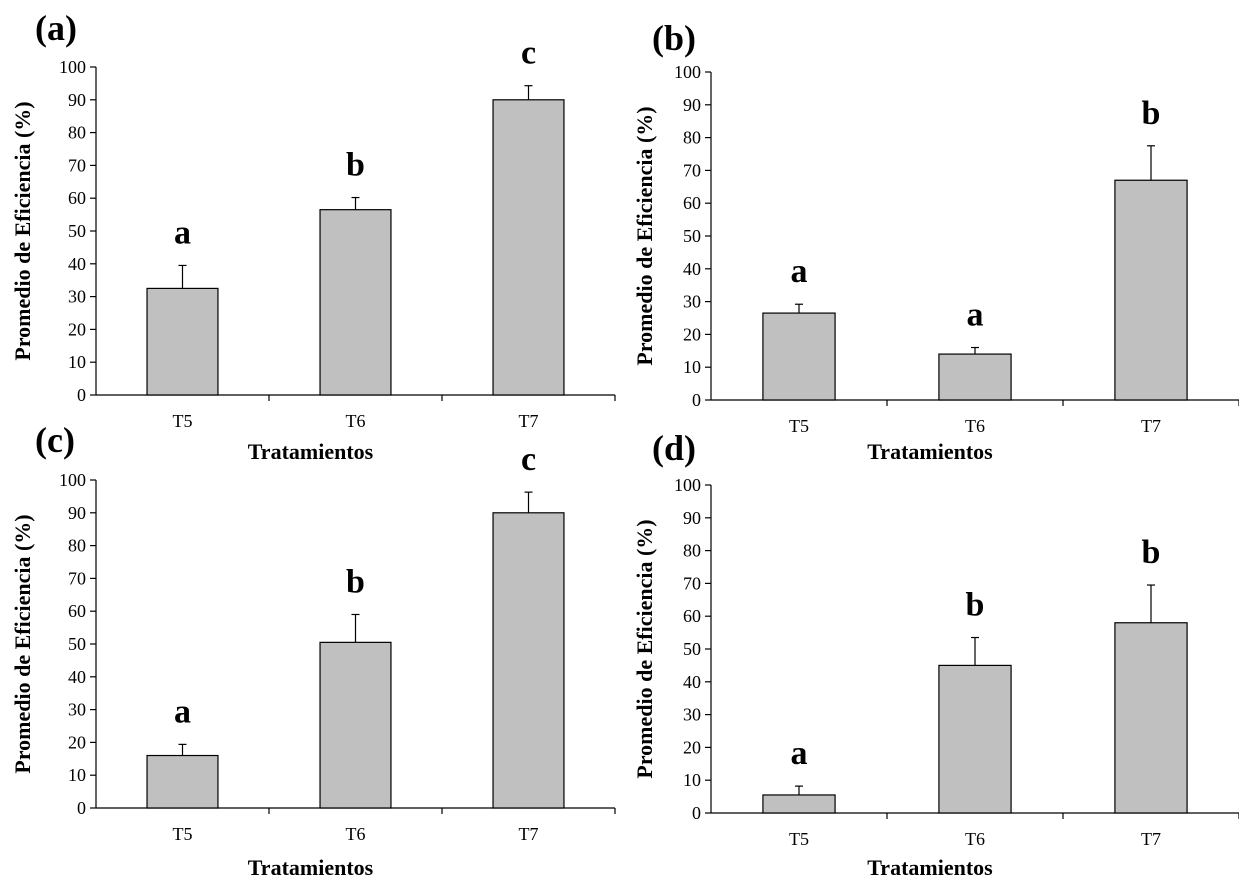  I want to click on panel-label: (b), so click(674, 38).